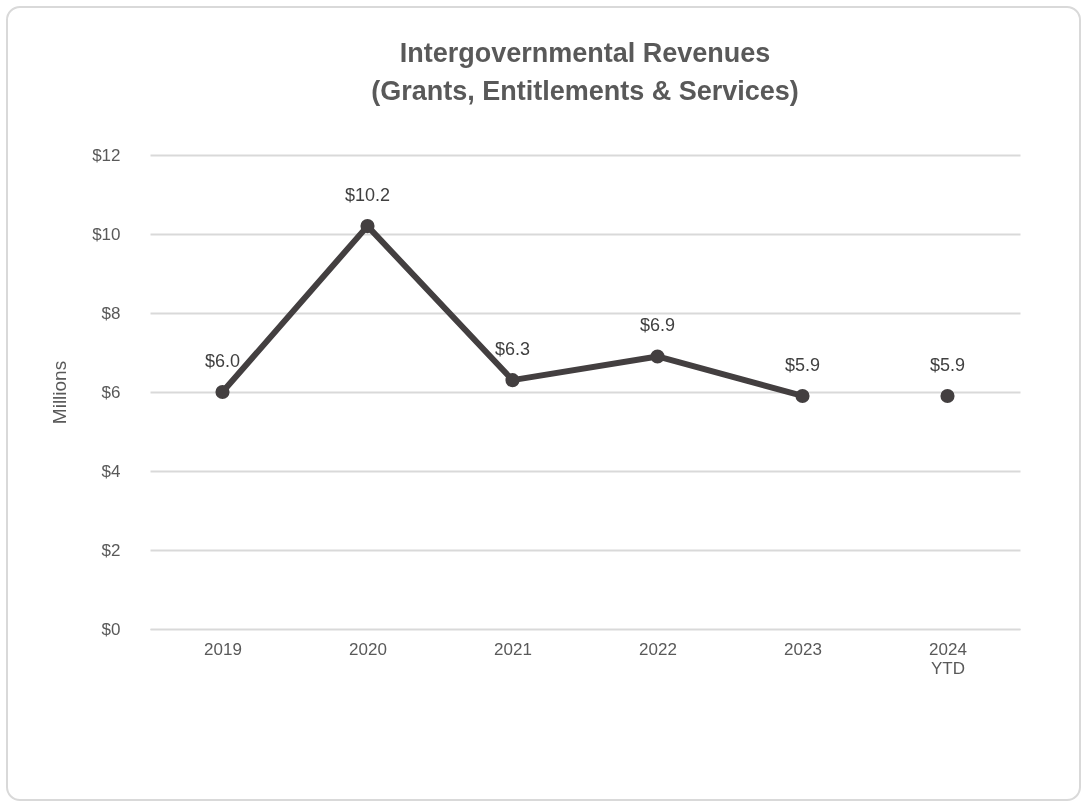 The image size is (1091, 809). Describe the element at coordinates (368, 649) in the screenshot. I see `x-tick-label: 2020` at that location.